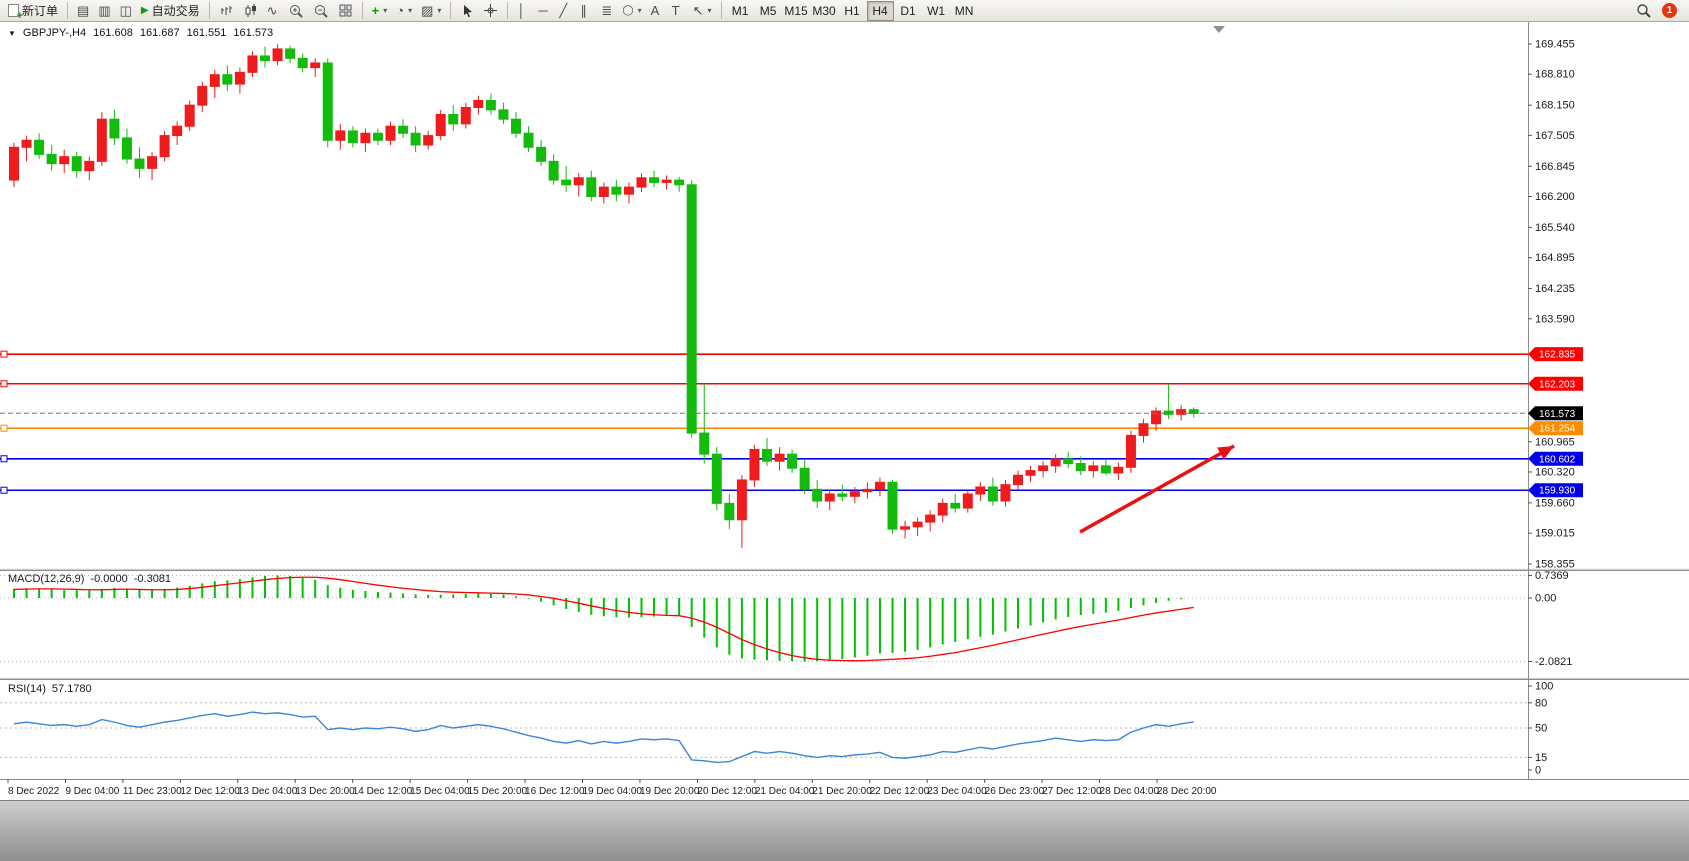 The image size is (1689, 861). I want to click on cursor-button, so click(467, 11).